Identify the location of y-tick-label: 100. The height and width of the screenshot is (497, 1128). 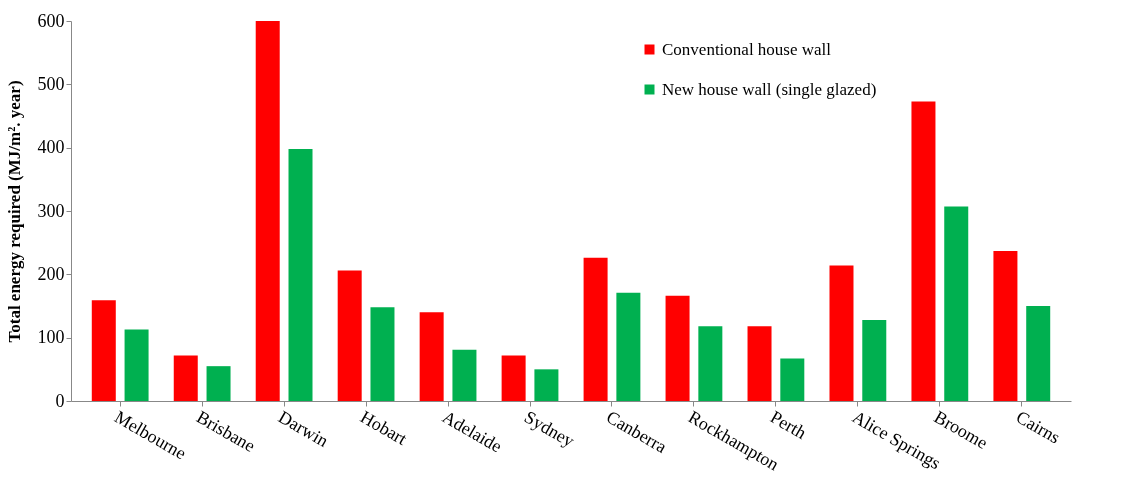
(51, 337).